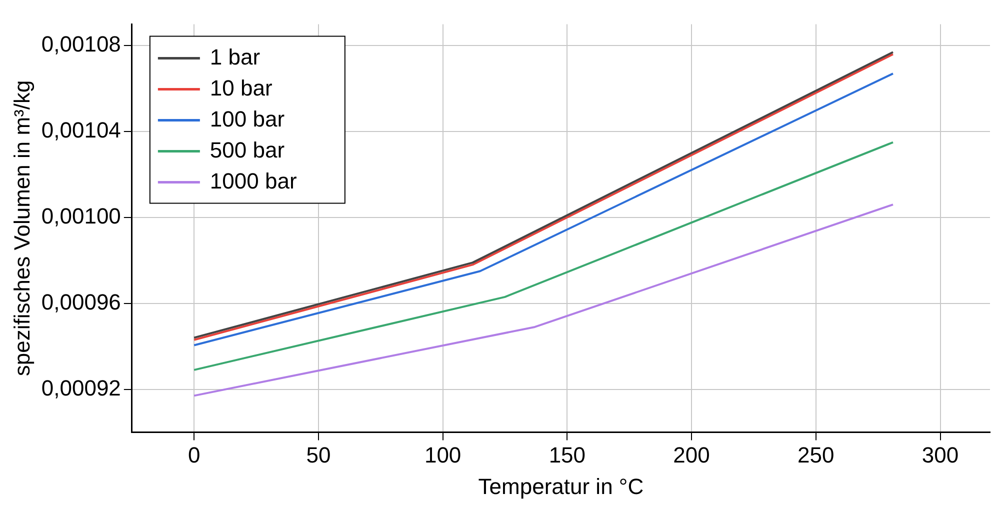 This screenshot has height=511, width=1000. Describe the element at coordinates (81, 301) in the screenshot. I see `y-tick-label: 0,00096` at that location.